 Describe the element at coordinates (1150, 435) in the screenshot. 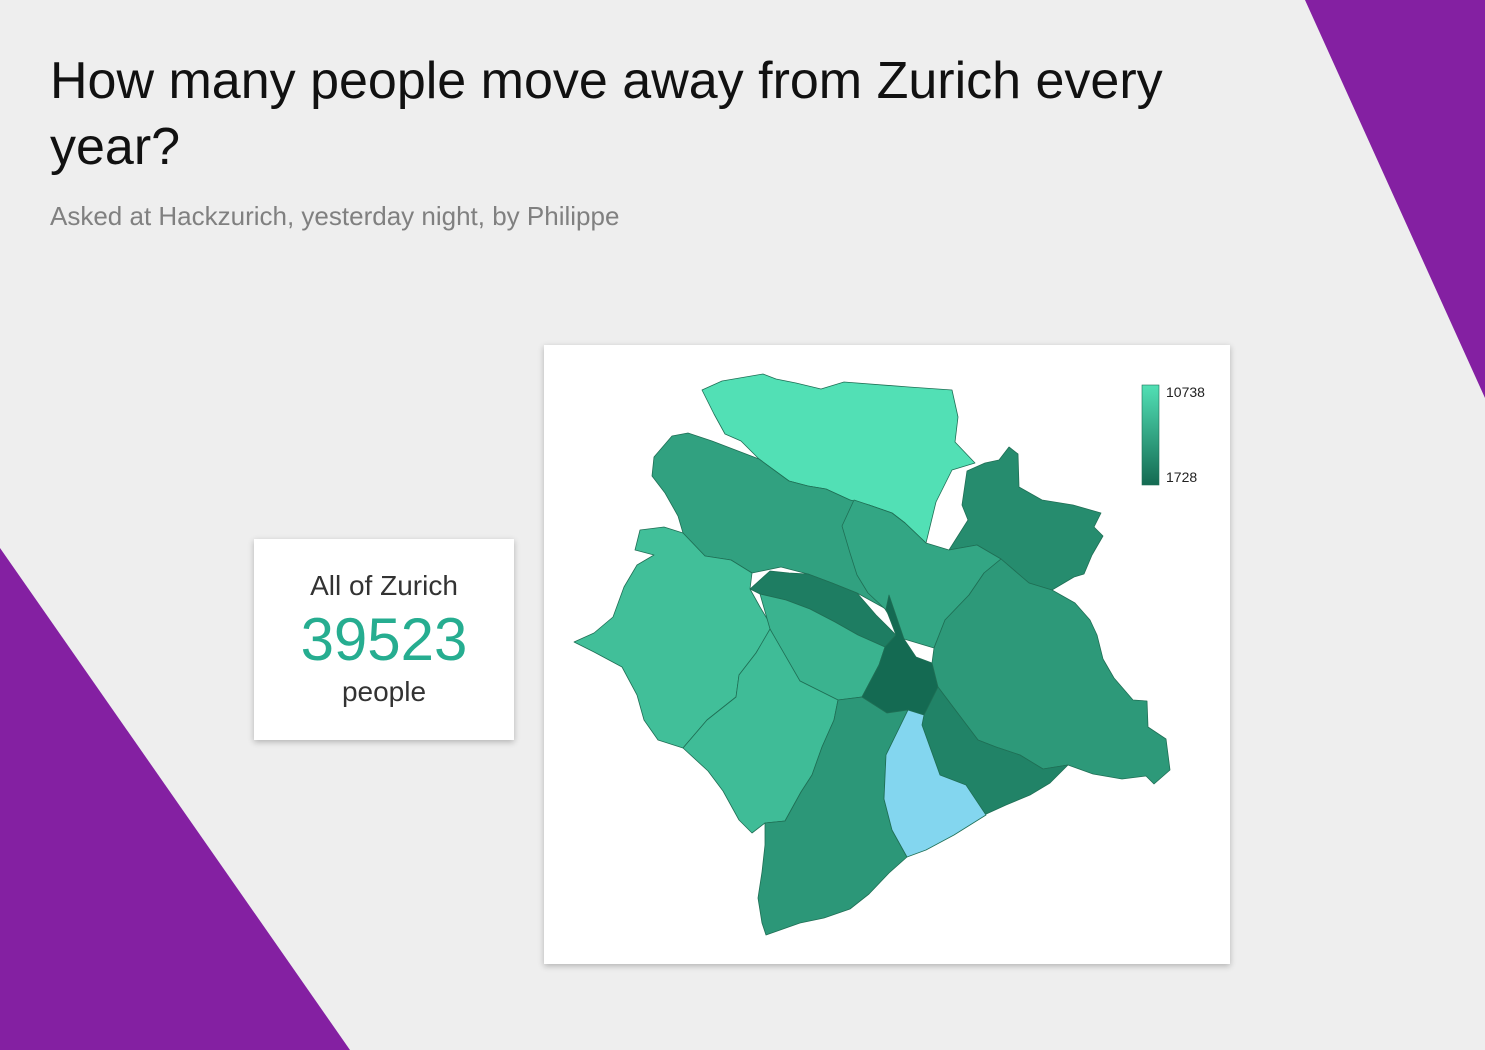

I see `legend-color-bar` at that location.